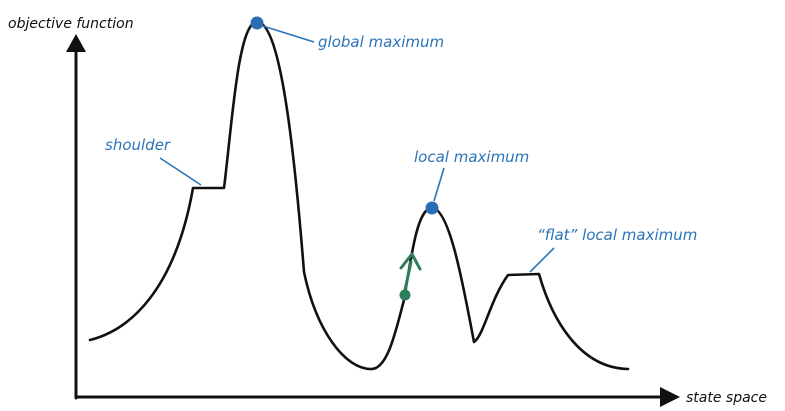 The width and height of the screenshot is (785, 411). What do you see at coordinates (670, 397) in the screenshot?
I see `x-axis-arrowhead` at bounding box center [670, 397].